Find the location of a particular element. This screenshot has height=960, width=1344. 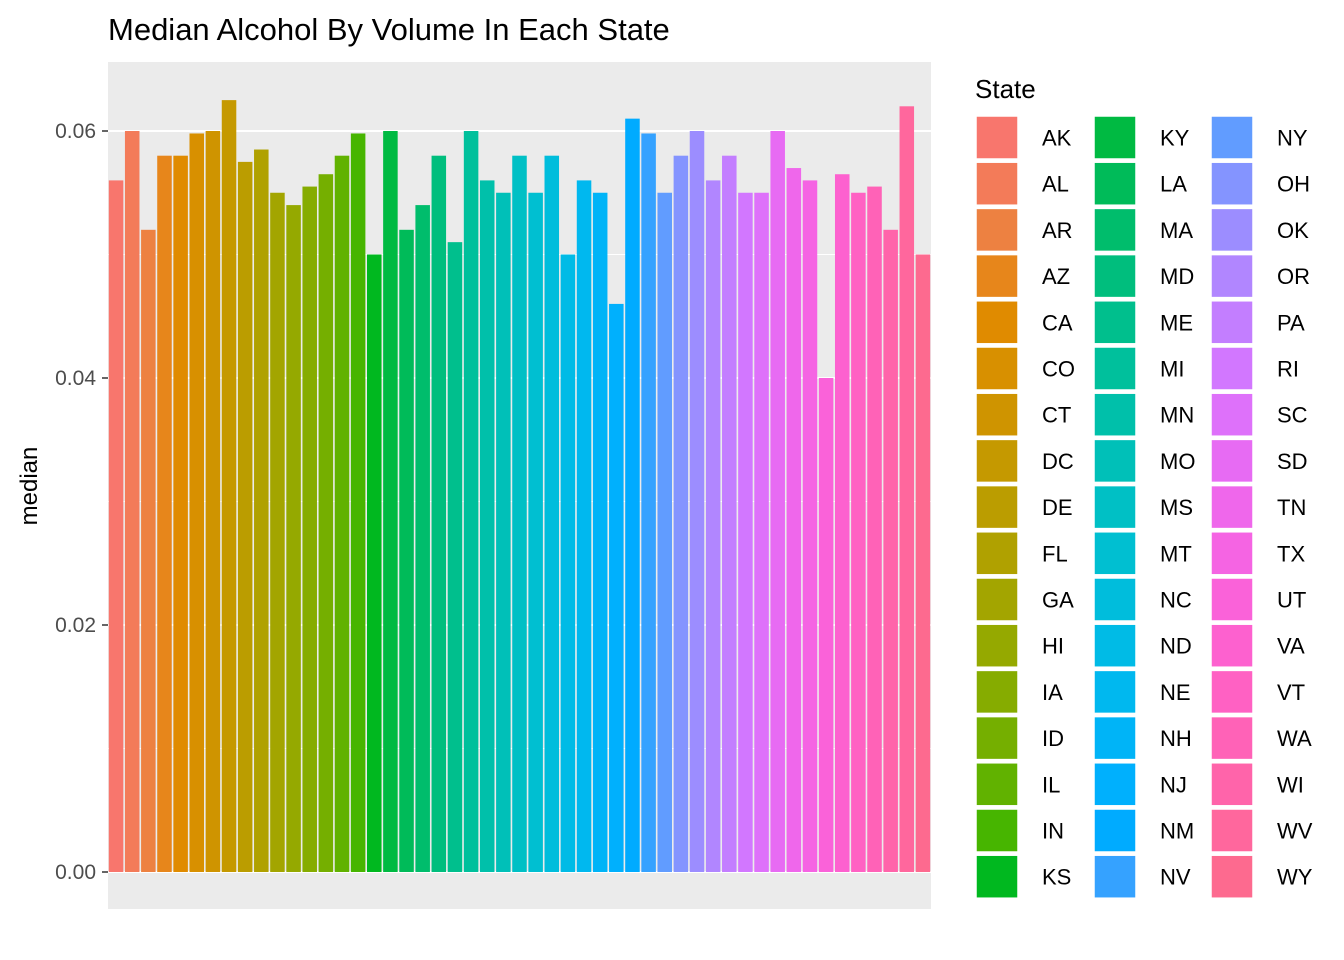

legend-key-co is located at coordinates (997, 368).